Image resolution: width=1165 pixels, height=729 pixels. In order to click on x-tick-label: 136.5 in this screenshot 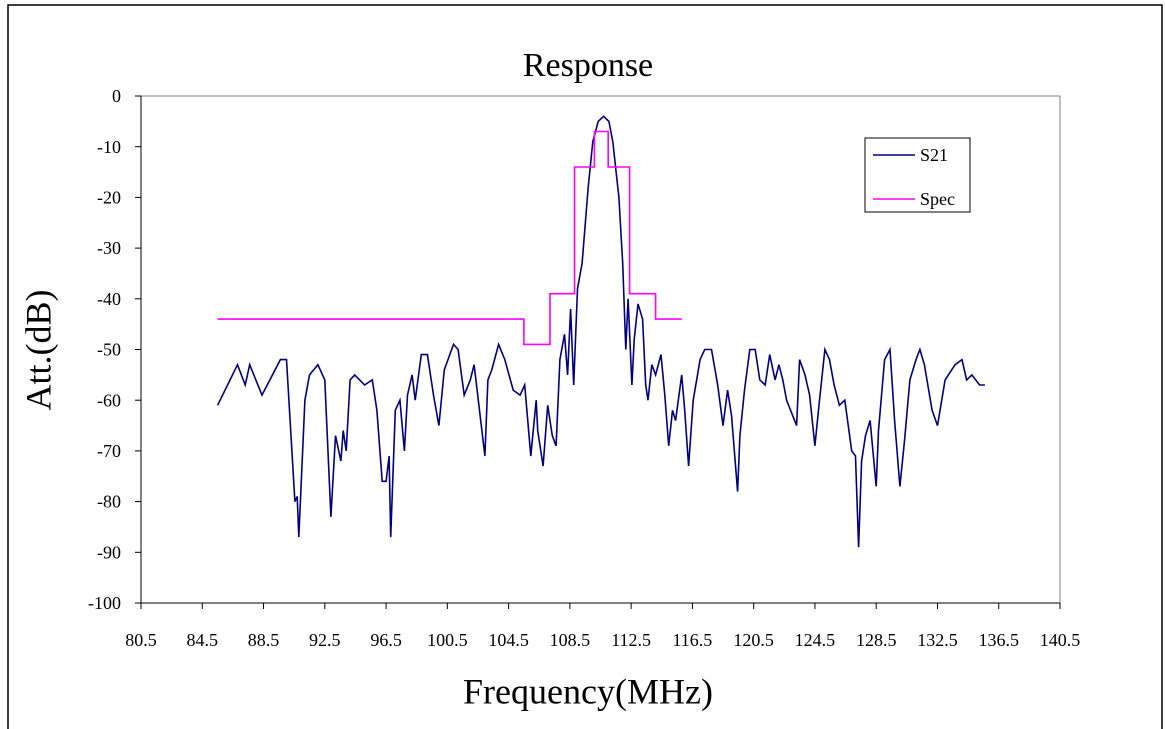, I will do `click(998, 640)`.